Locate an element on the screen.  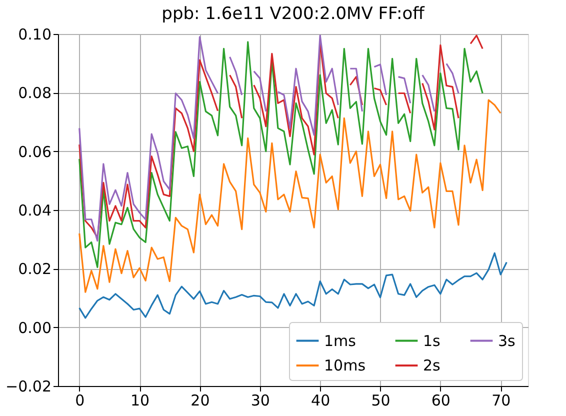
legend-label: 1ms is located at coordinates (340, 341).